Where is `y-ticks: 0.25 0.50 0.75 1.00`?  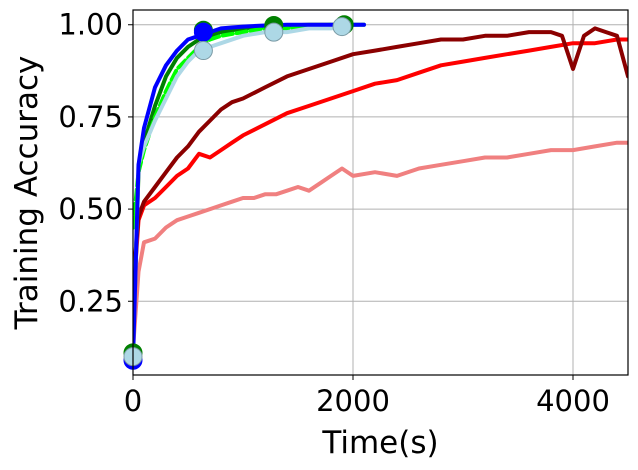
y-ticks: 0.25 0.50 0.75 1.00 is located at coordinates (95, 163).